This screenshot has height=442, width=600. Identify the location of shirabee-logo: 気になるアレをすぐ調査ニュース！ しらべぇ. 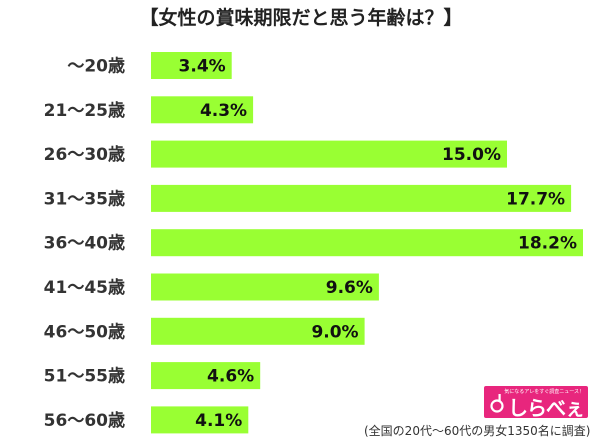
(536, 403).